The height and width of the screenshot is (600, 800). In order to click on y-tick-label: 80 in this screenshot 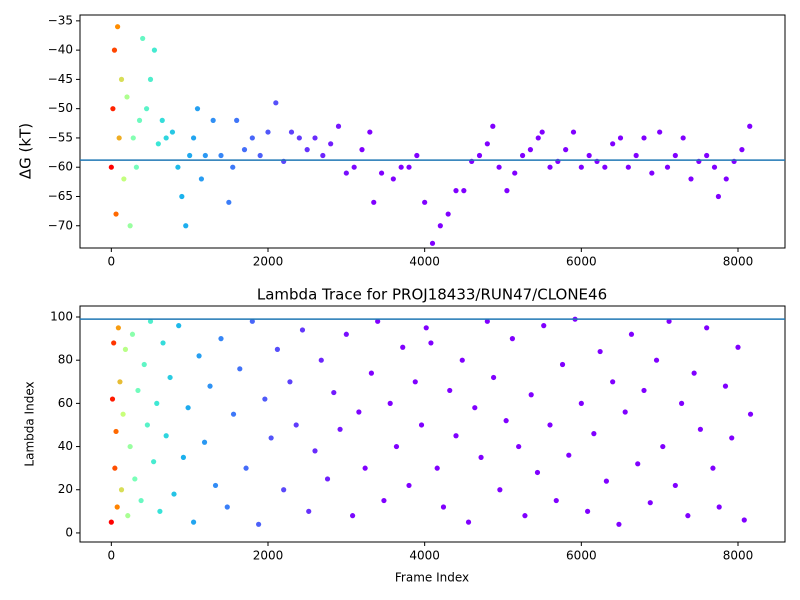, I will do `click(65, 360)`.